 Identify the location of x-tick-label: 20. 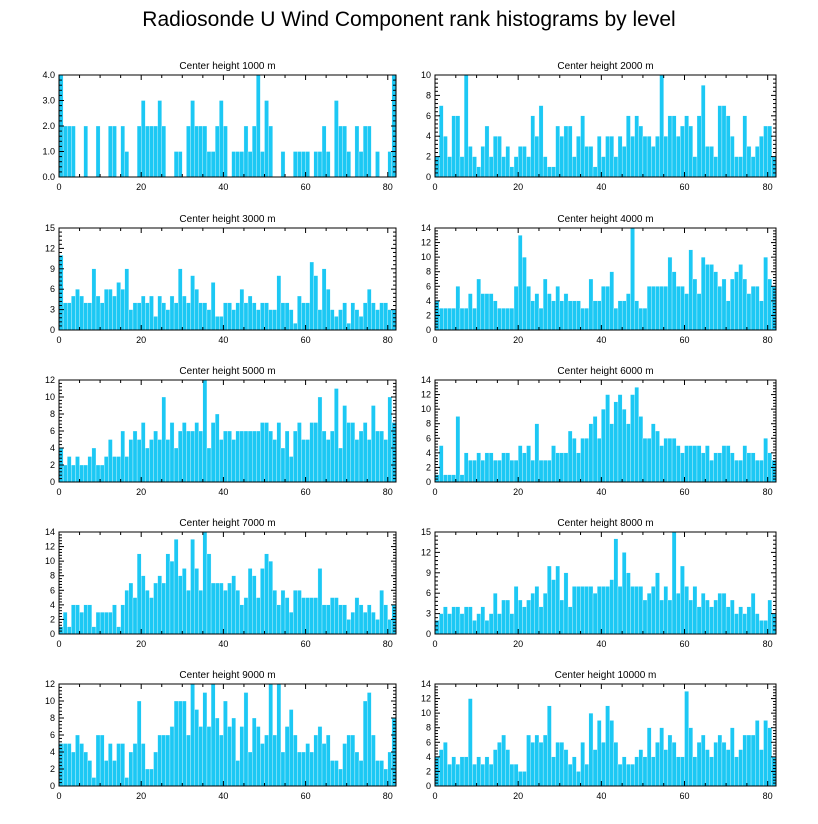
(518, 187).